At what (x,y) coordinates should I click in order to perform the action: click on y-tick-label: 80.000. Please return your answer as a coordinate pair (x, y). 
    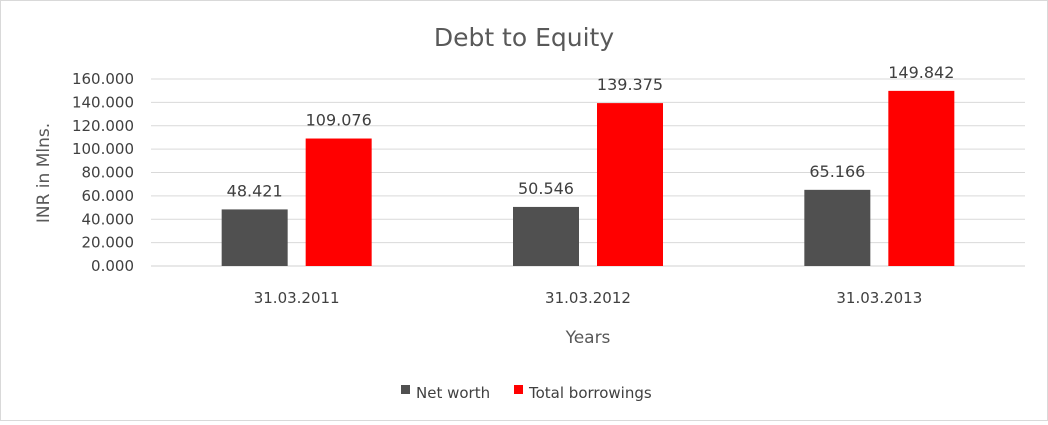
    Looking at the image, I should click on (108, 173).